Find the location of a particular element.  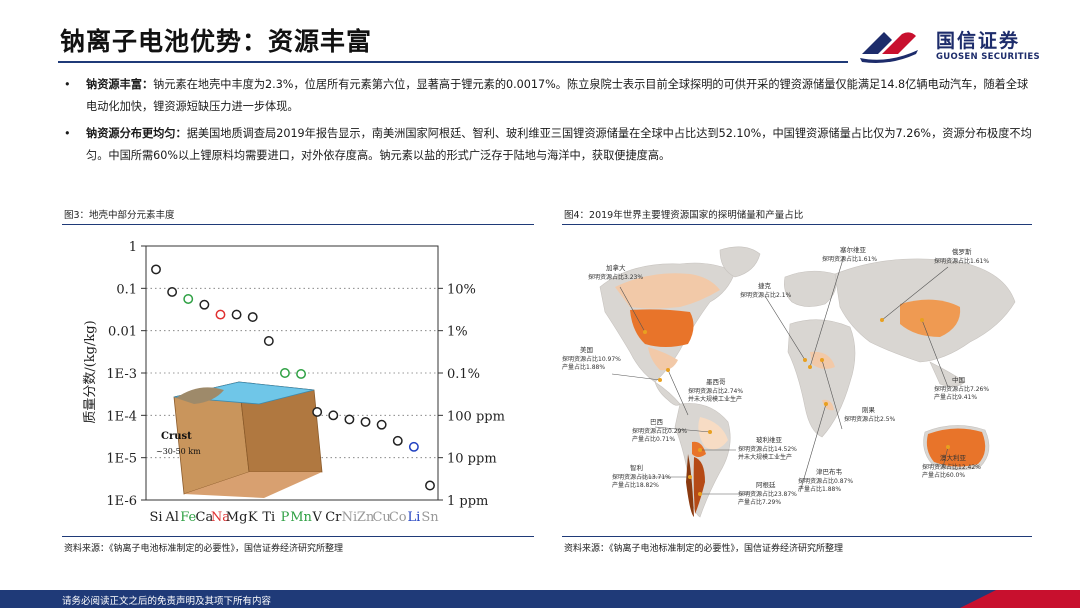

country-name: 津巴布韦 is located at coordinates (829, 471).